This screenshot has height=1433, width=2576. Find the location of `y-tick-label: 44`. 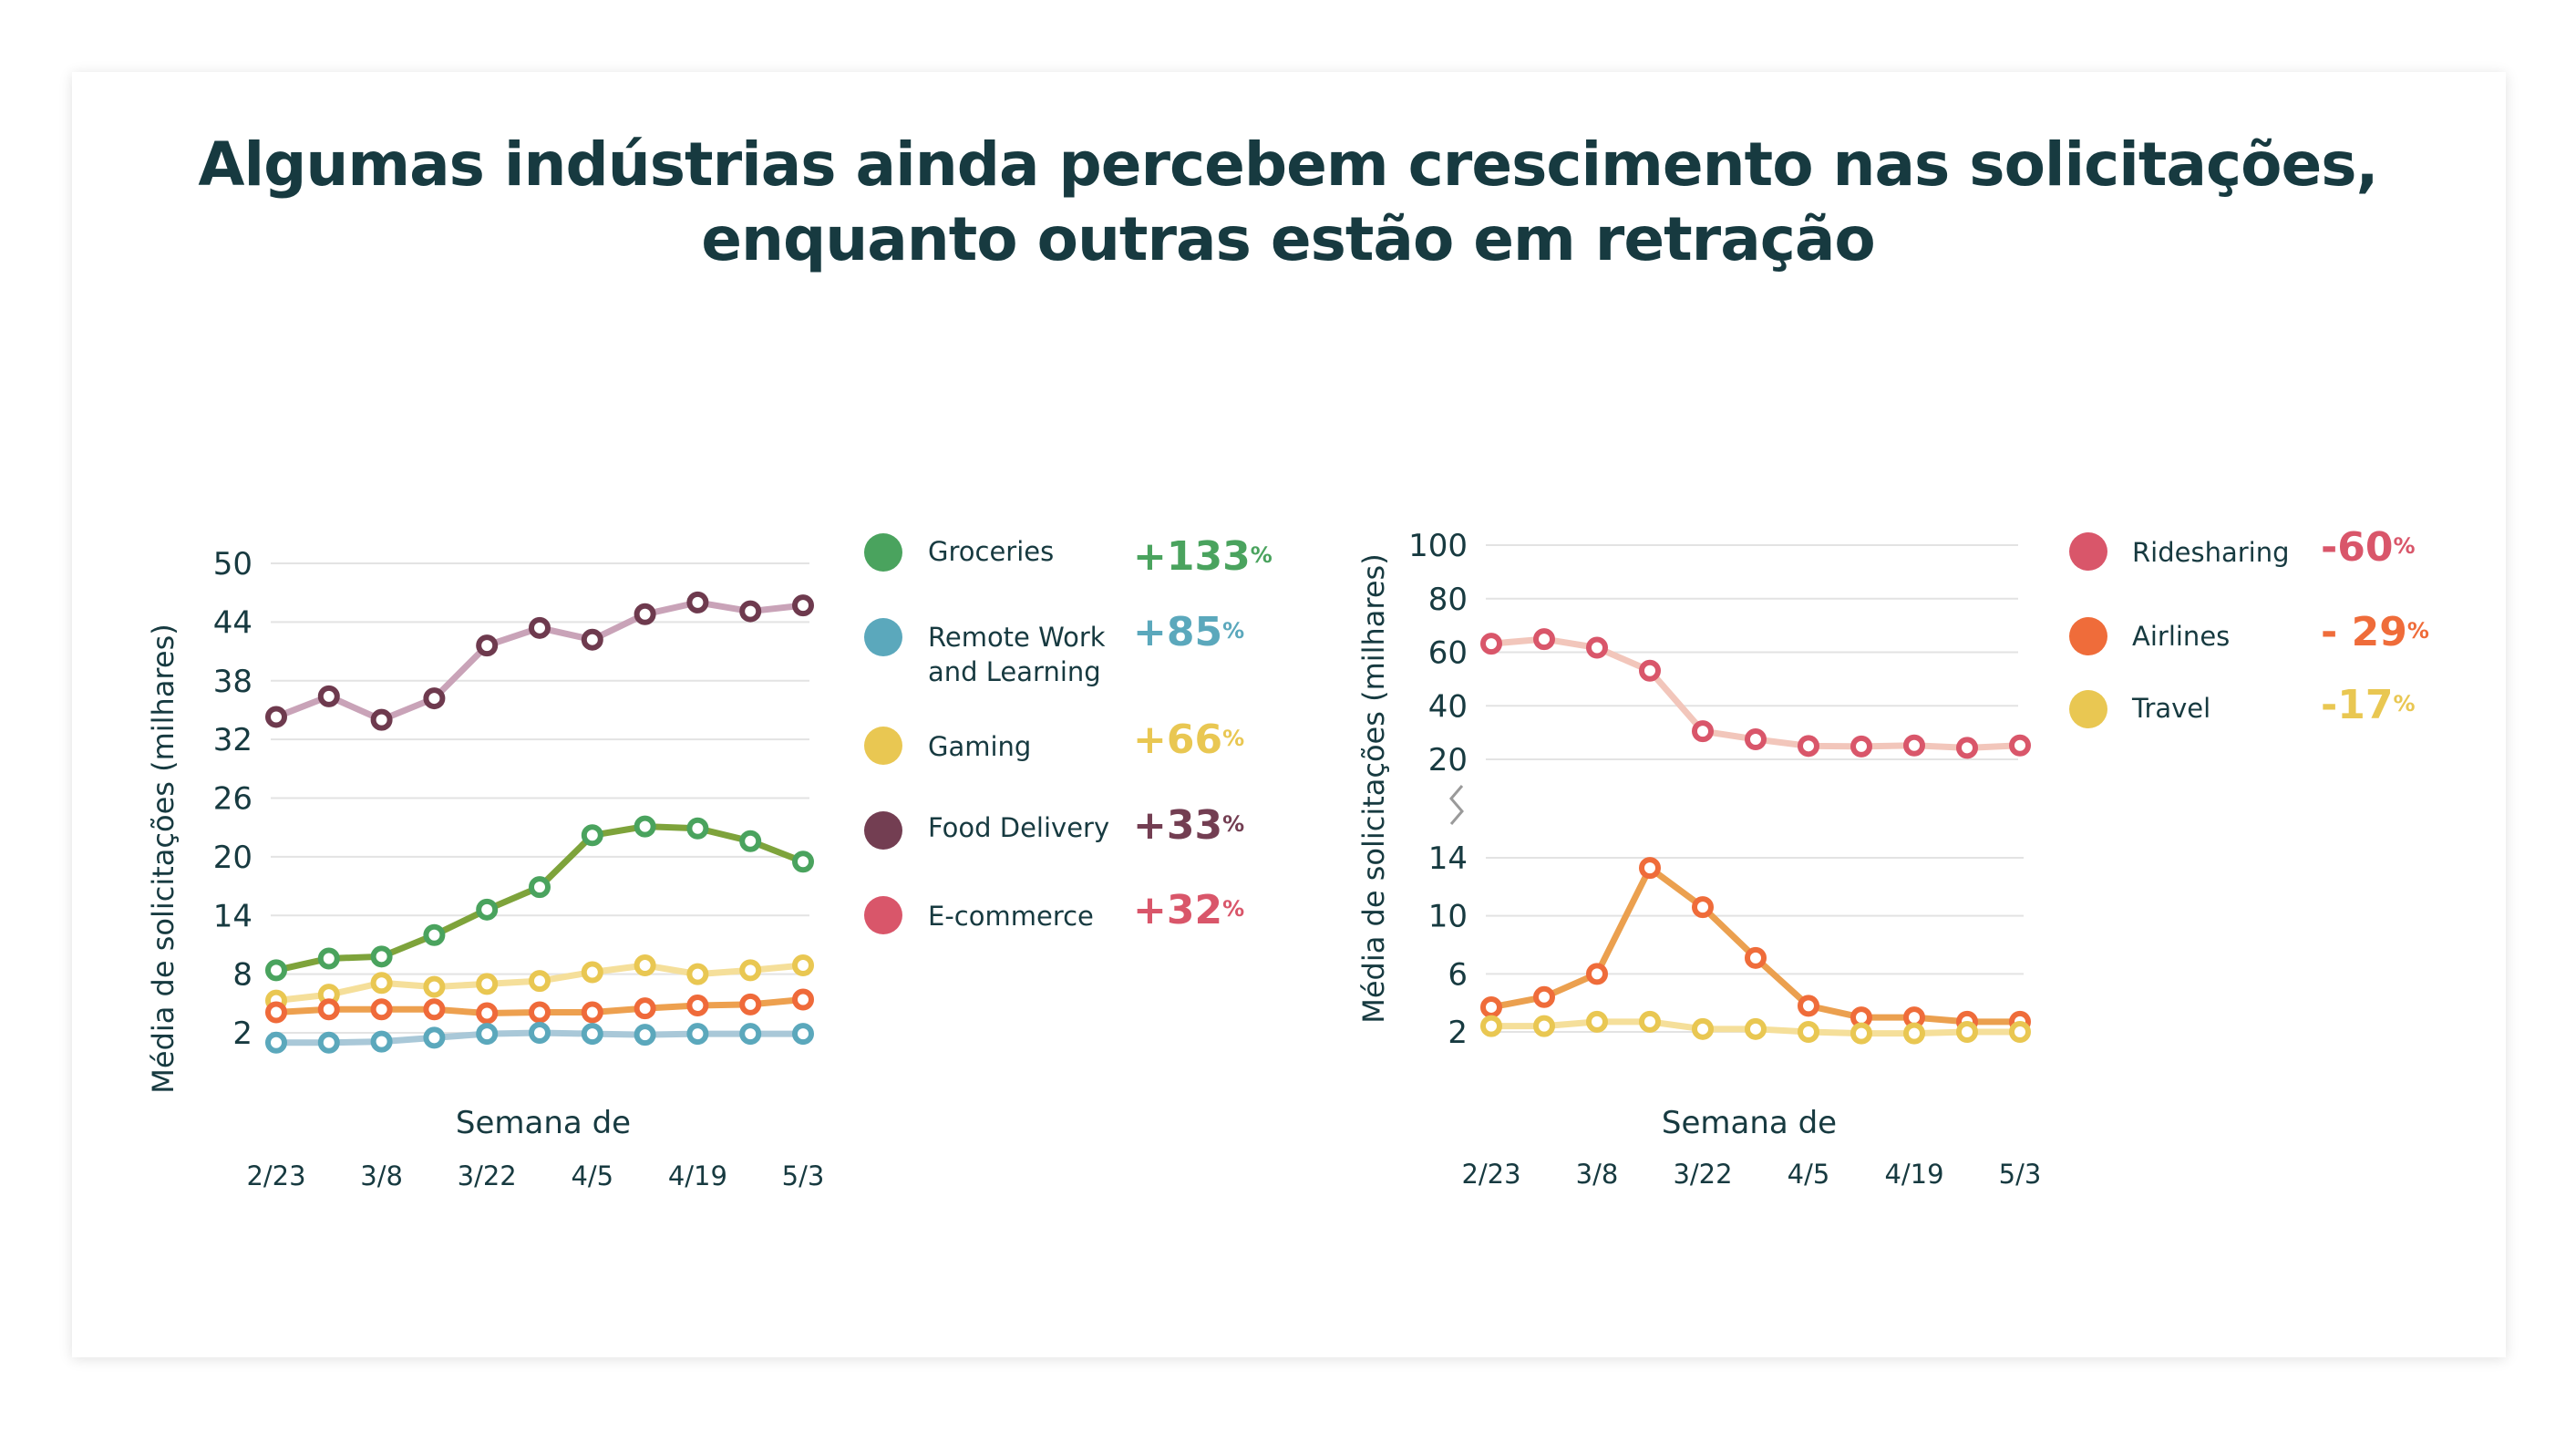

y-tick-label: 44 is located at coordinates (232, 622).